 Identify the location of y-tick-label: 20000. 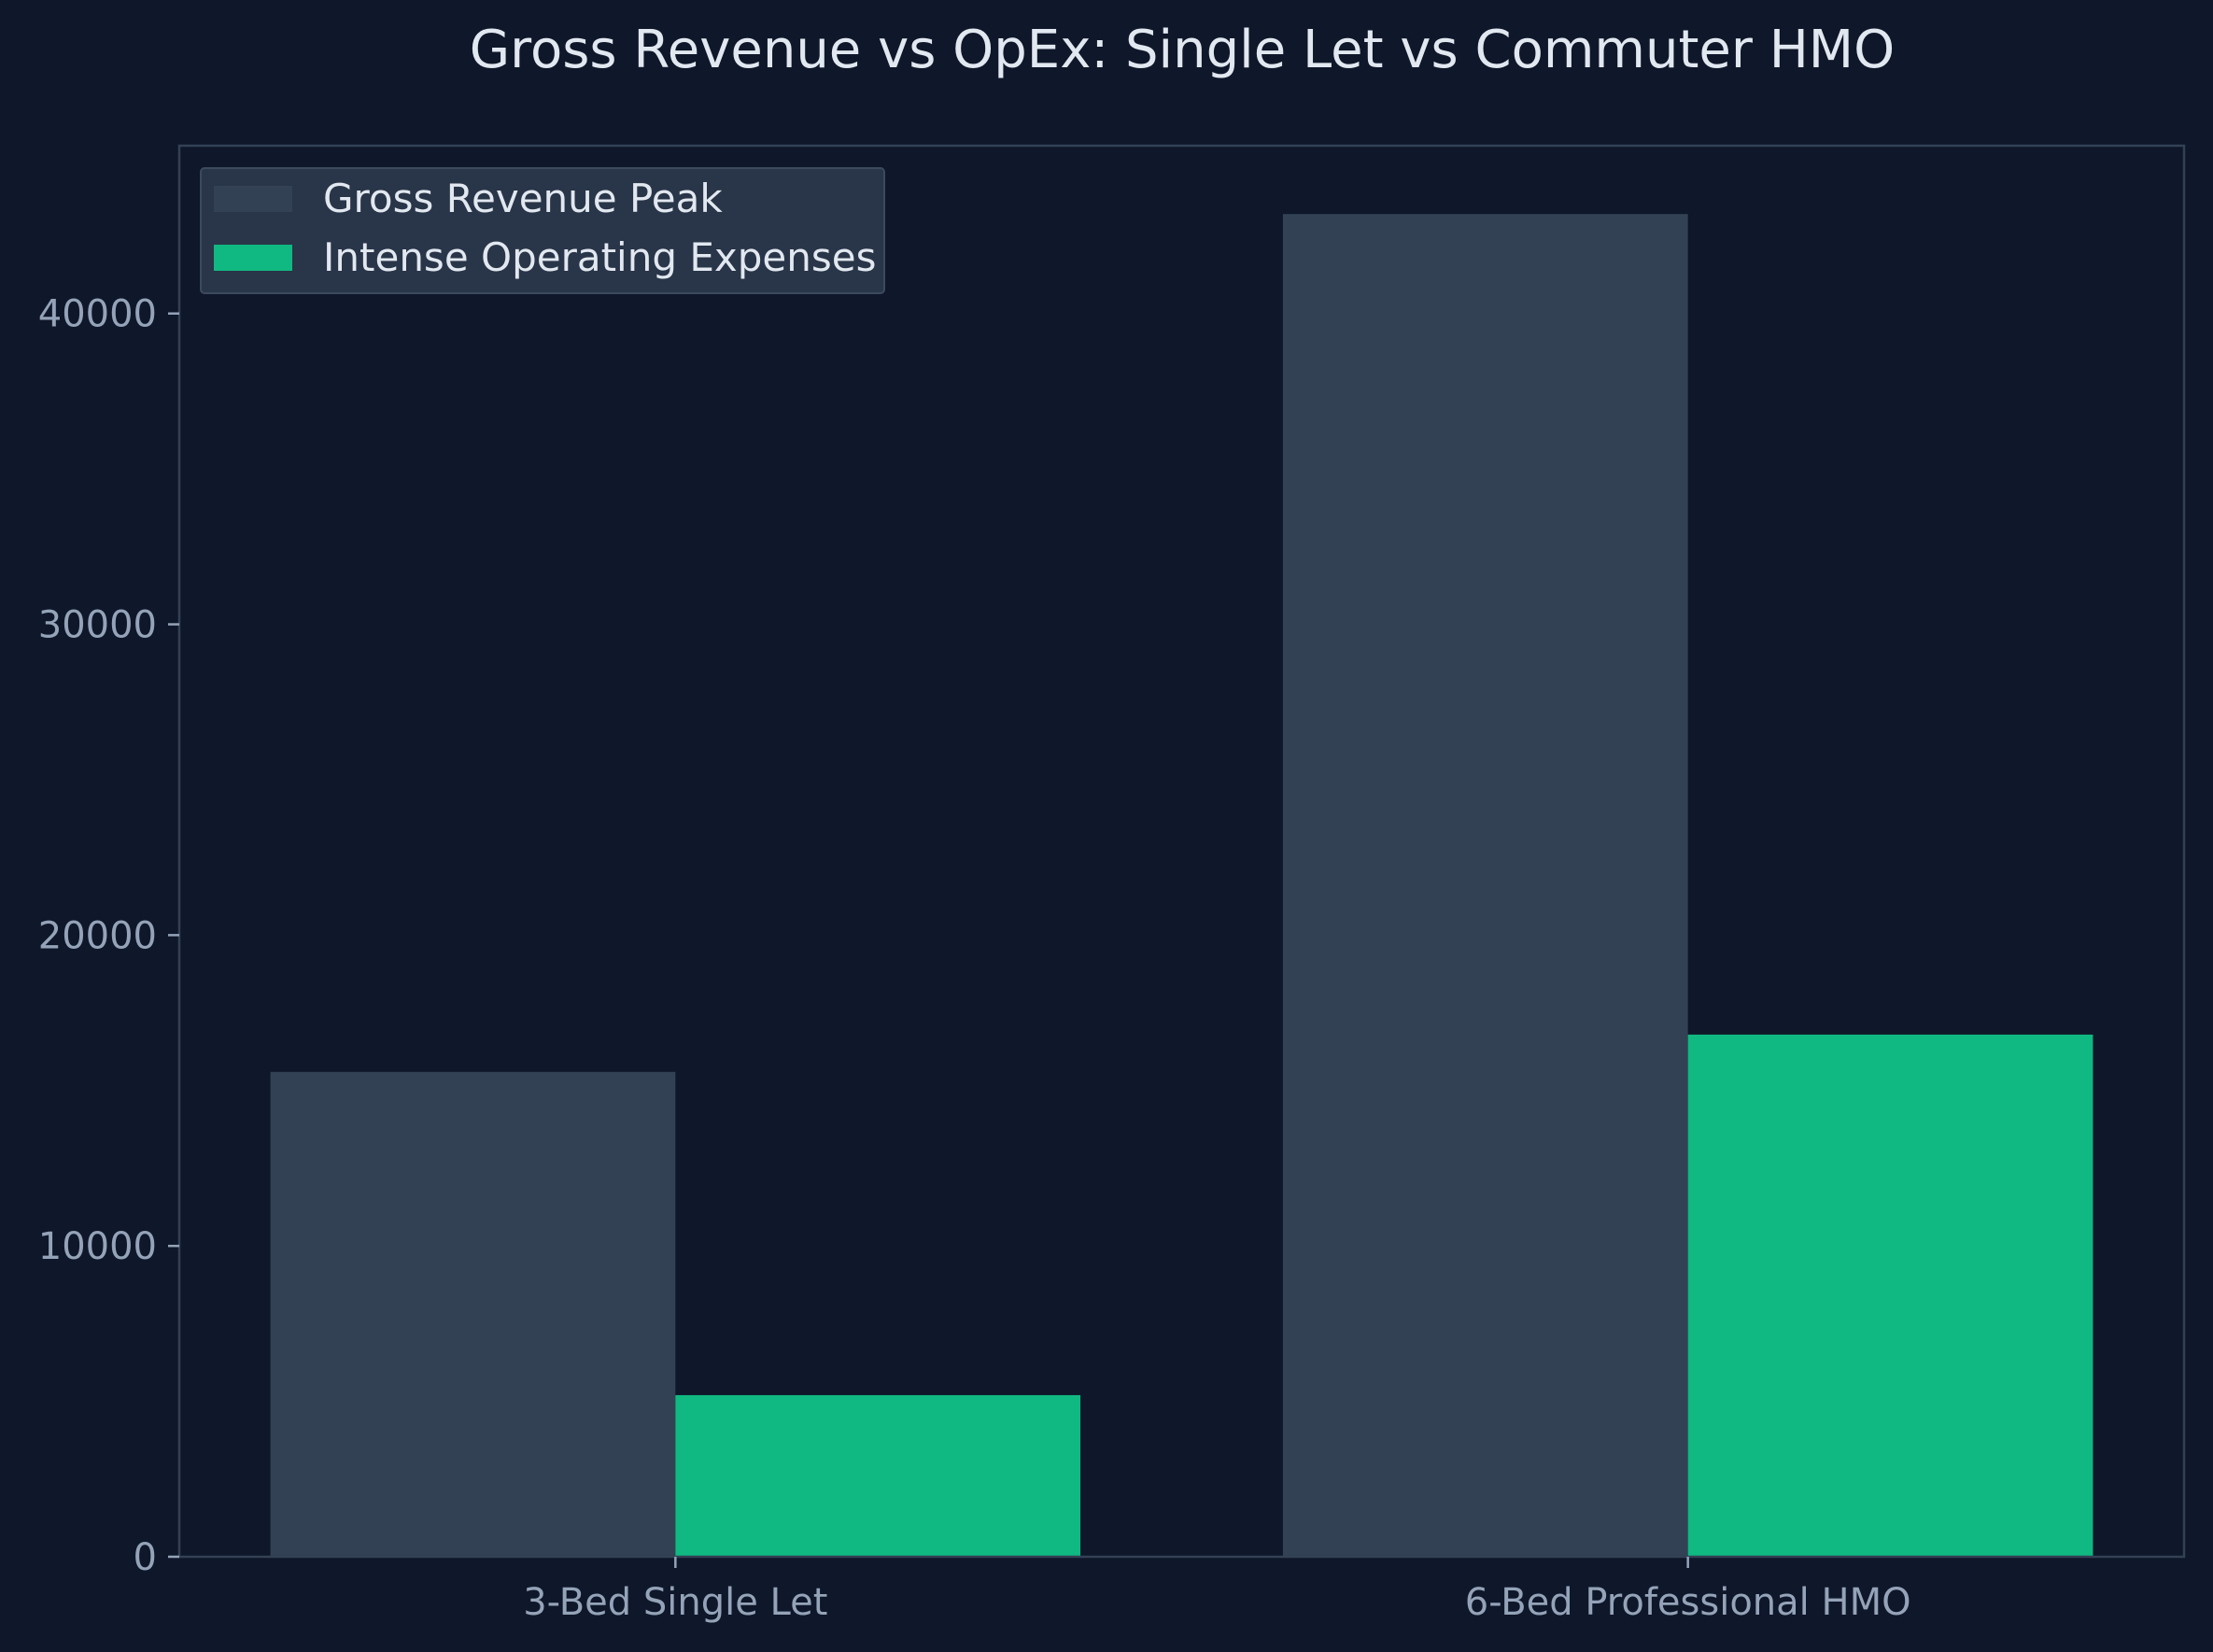
(98, 935).